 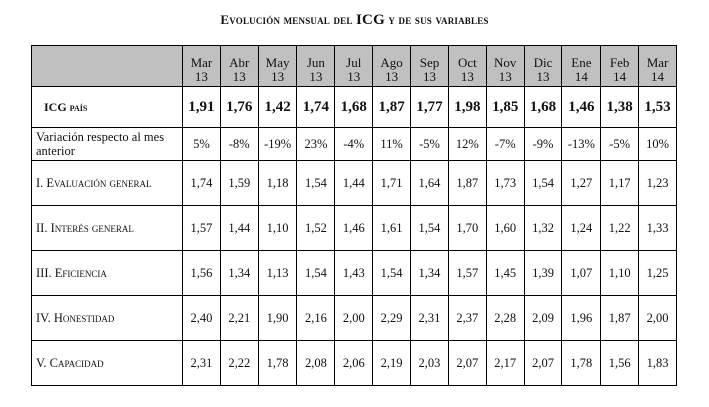 I want to click on value-cell: 1,71, so click(x=392, y=183).